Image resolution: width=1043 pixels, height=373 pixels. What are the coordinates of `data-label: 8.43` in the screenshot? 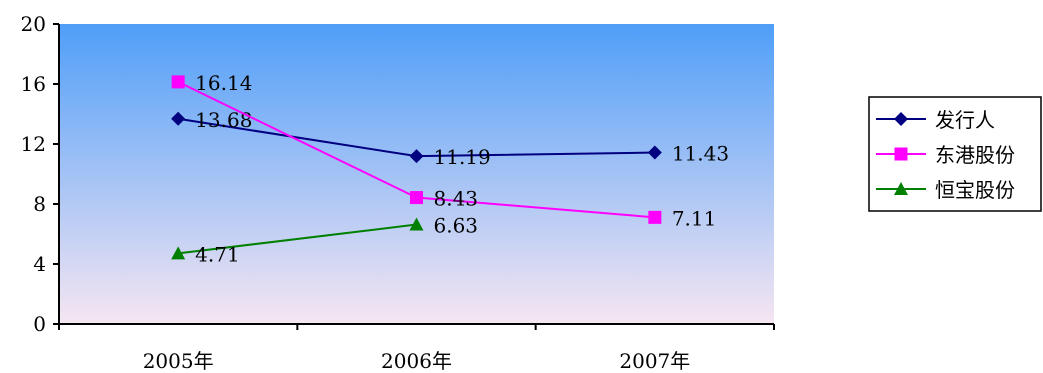 It's located at (456, 199).